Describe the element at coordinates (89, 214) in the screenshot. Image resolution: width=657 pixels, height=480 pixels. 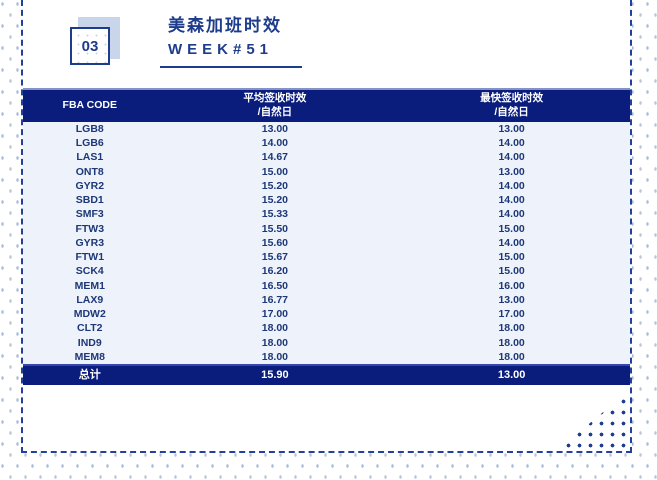
I see `fba-code-cell: SMF3` at that location.